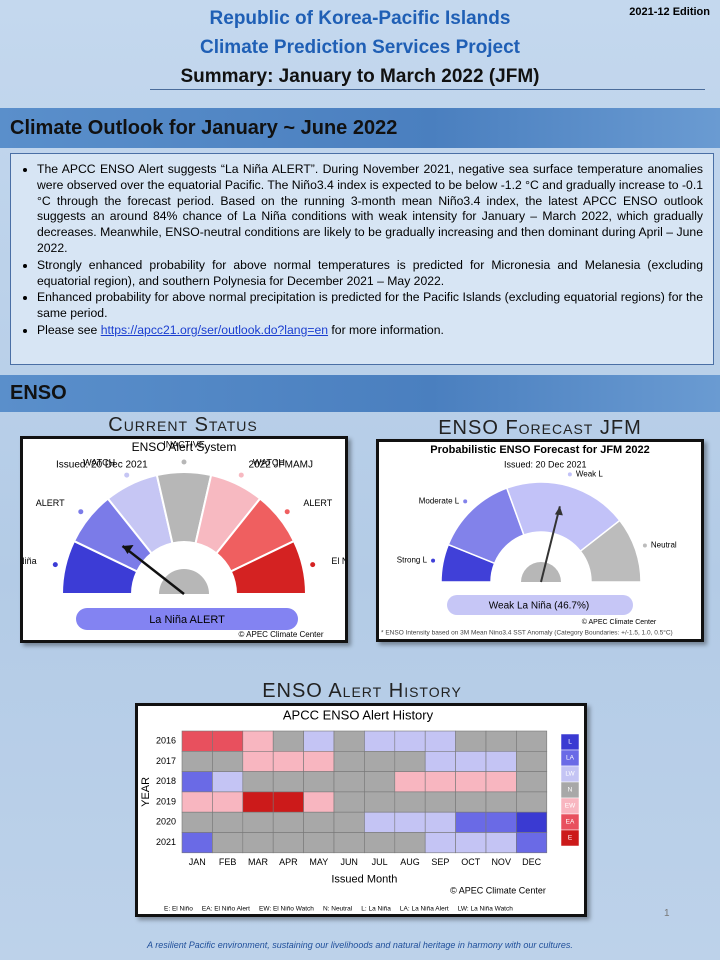  What do you see at coordinates (471, 862) in the screenshot?
I see `x-tick-label: OCT` at bounding box center [471, 862].